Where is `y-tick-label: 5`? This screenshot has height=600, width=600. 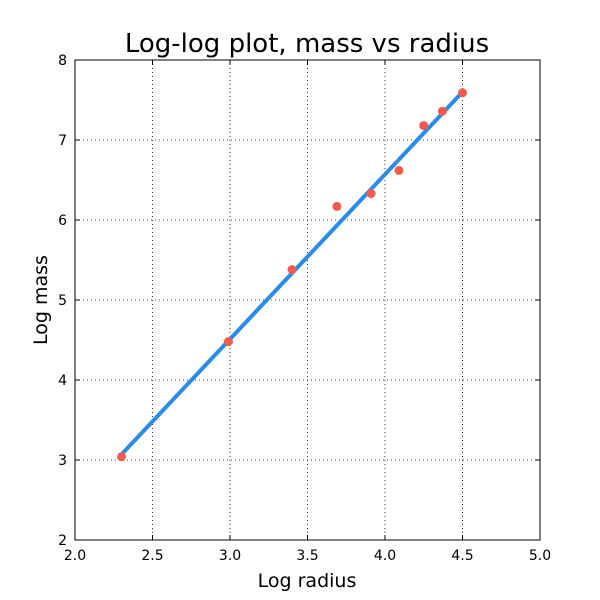
y-tick-label: 5 is located at coordinates (62, 301).